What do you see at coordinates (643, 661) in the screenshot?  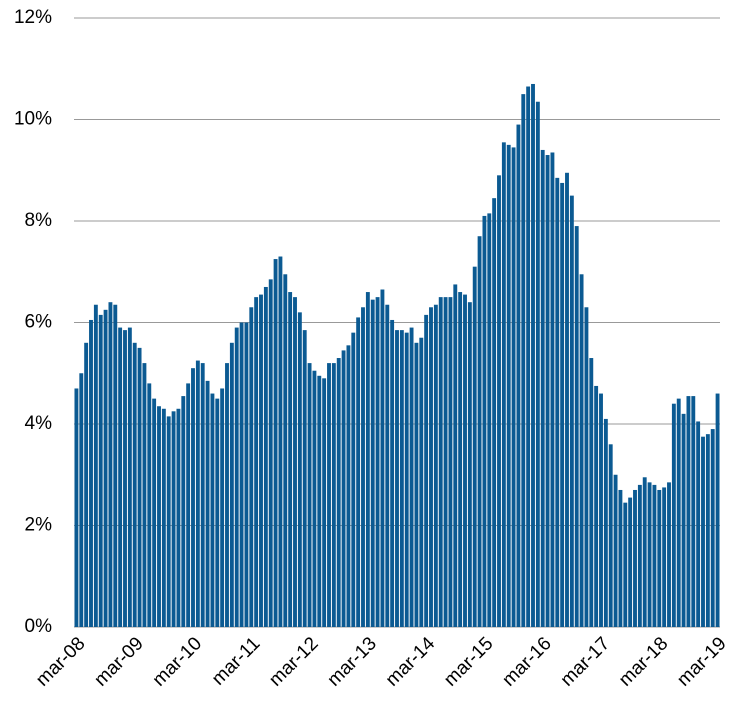 I see `x-tick-label: mar-18` at bounding box center [643, 661].